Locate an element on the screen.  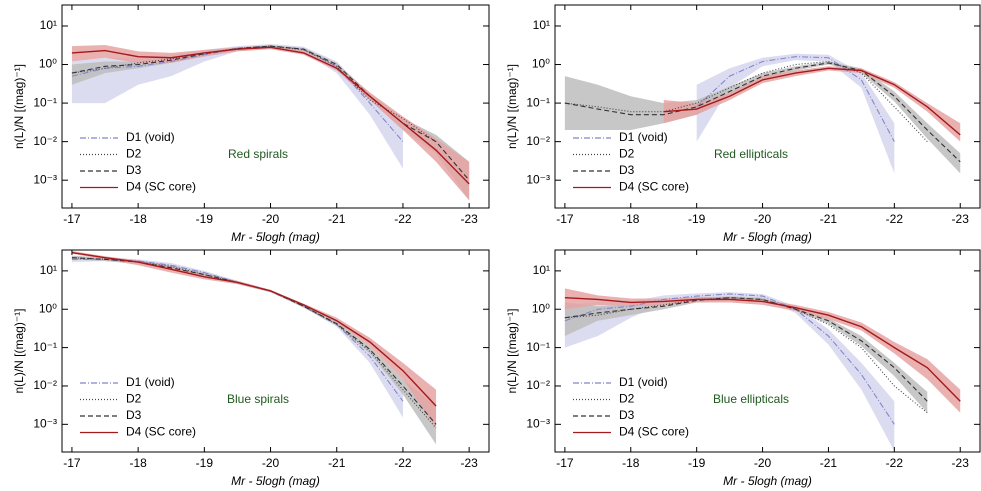
panel-annotation: Red spirals is located at coordinates (258, 154).